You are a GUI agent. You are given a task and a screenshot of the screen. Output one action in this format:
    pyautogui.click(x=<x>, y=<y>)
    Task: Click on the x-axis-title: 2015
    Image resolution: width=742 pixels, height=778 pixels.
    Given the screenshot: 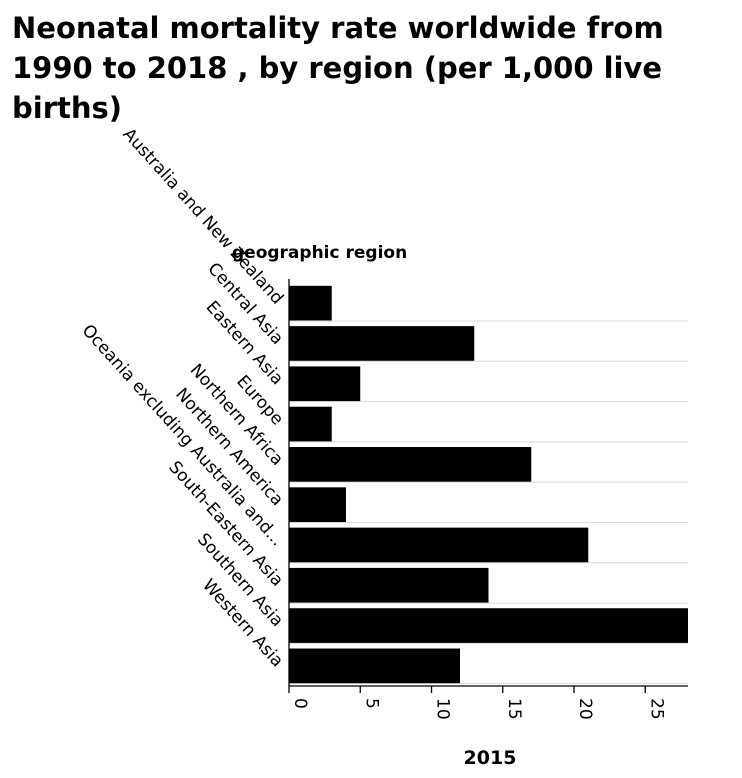 What is the action you would take?
    pyautogui.click(x=490, y=758)
    